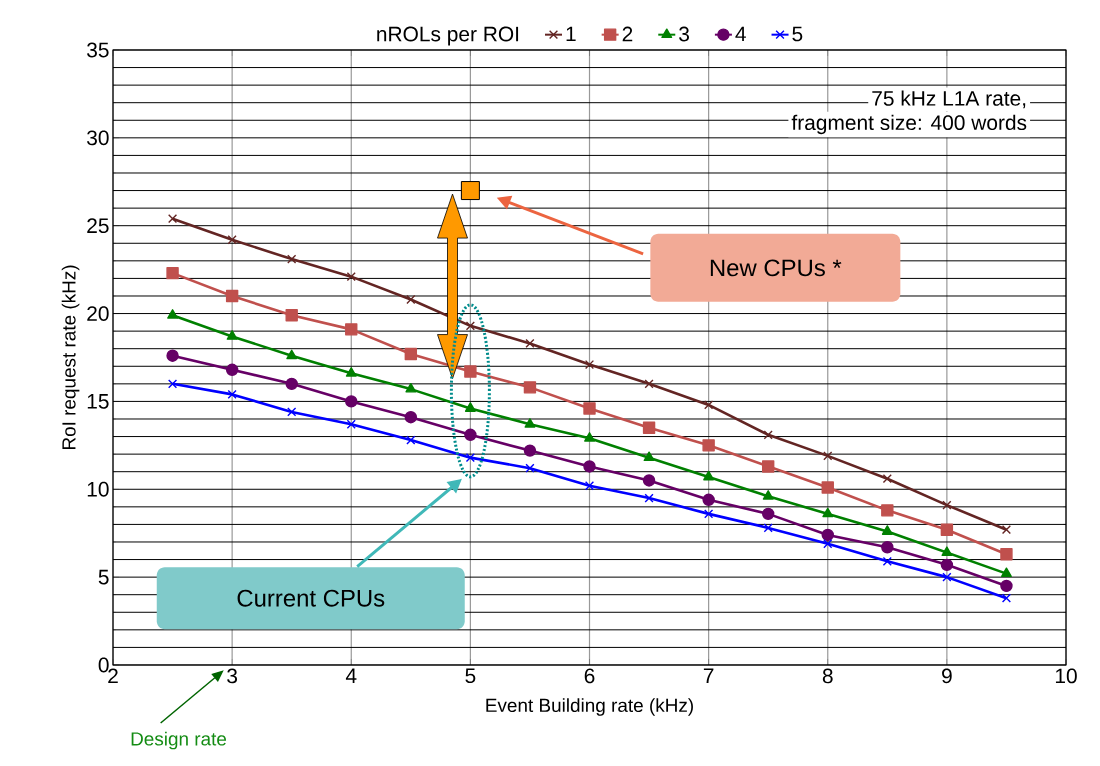  What do you see at coordinates (797, 34) in the screenshot?
I see `legend-label: 5` at bounding box center [797, 34].